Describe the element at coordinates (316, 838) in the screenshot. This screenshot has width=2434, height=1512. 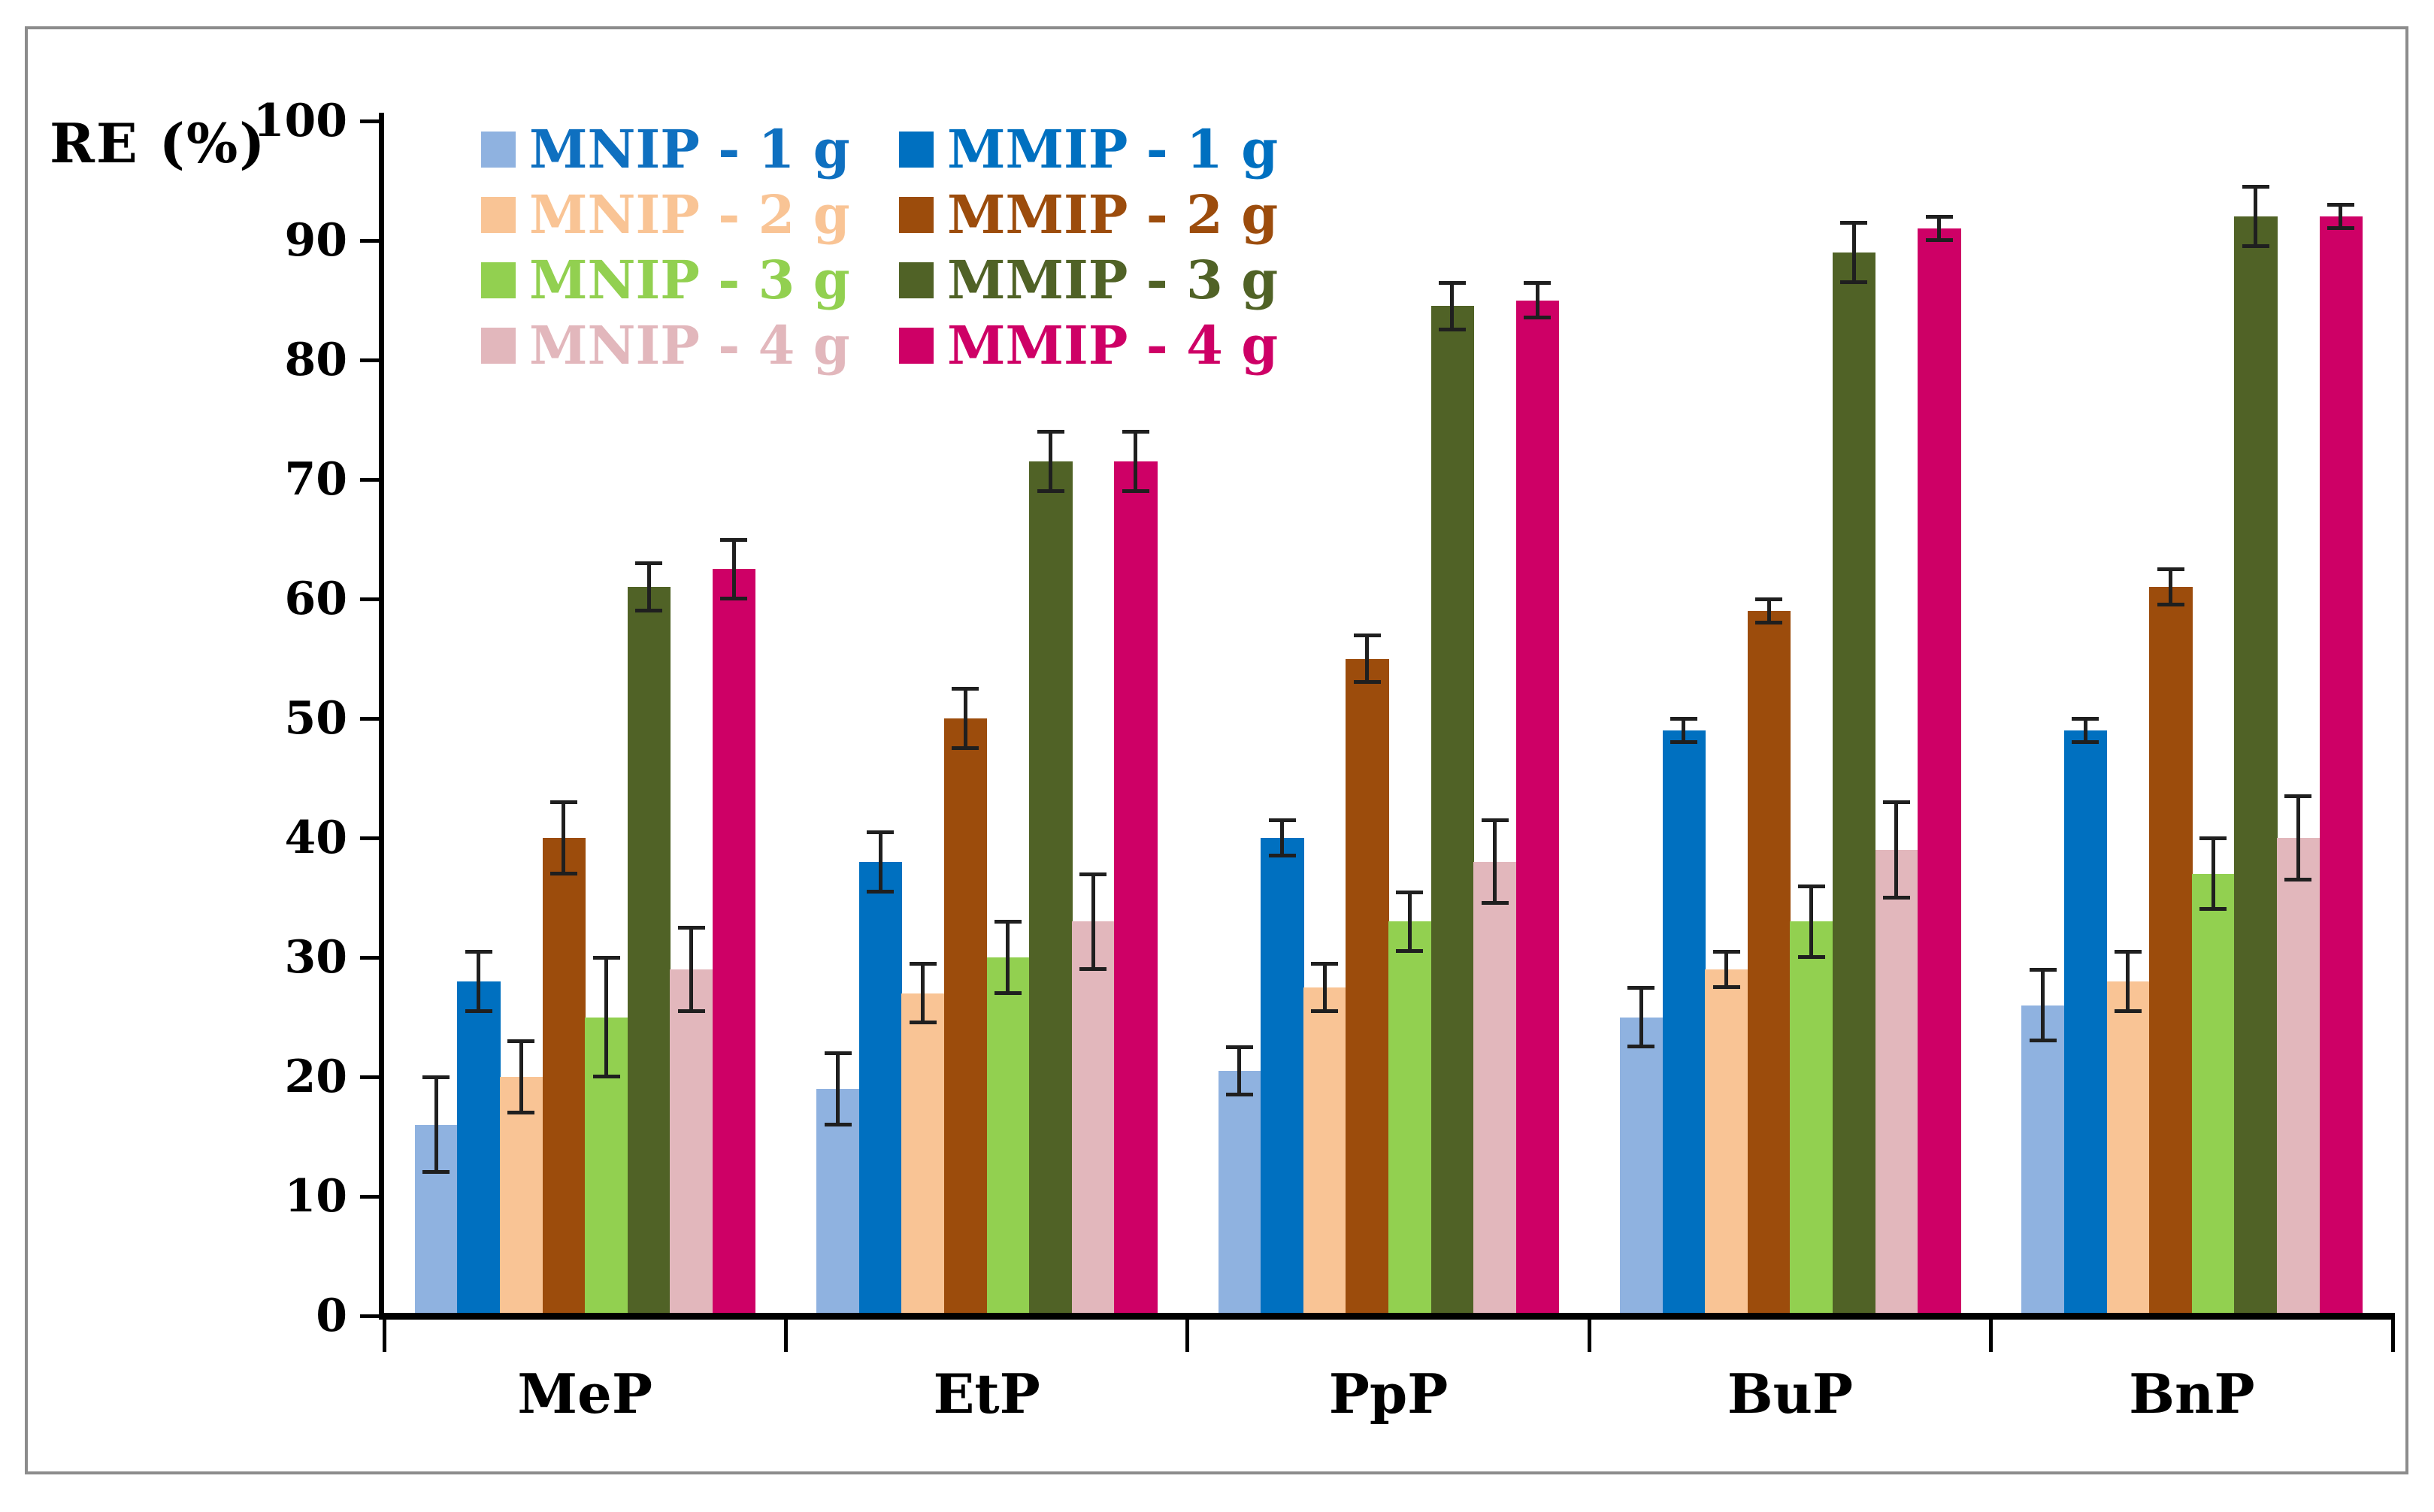
I see `y-tick-label: 40` at that location.